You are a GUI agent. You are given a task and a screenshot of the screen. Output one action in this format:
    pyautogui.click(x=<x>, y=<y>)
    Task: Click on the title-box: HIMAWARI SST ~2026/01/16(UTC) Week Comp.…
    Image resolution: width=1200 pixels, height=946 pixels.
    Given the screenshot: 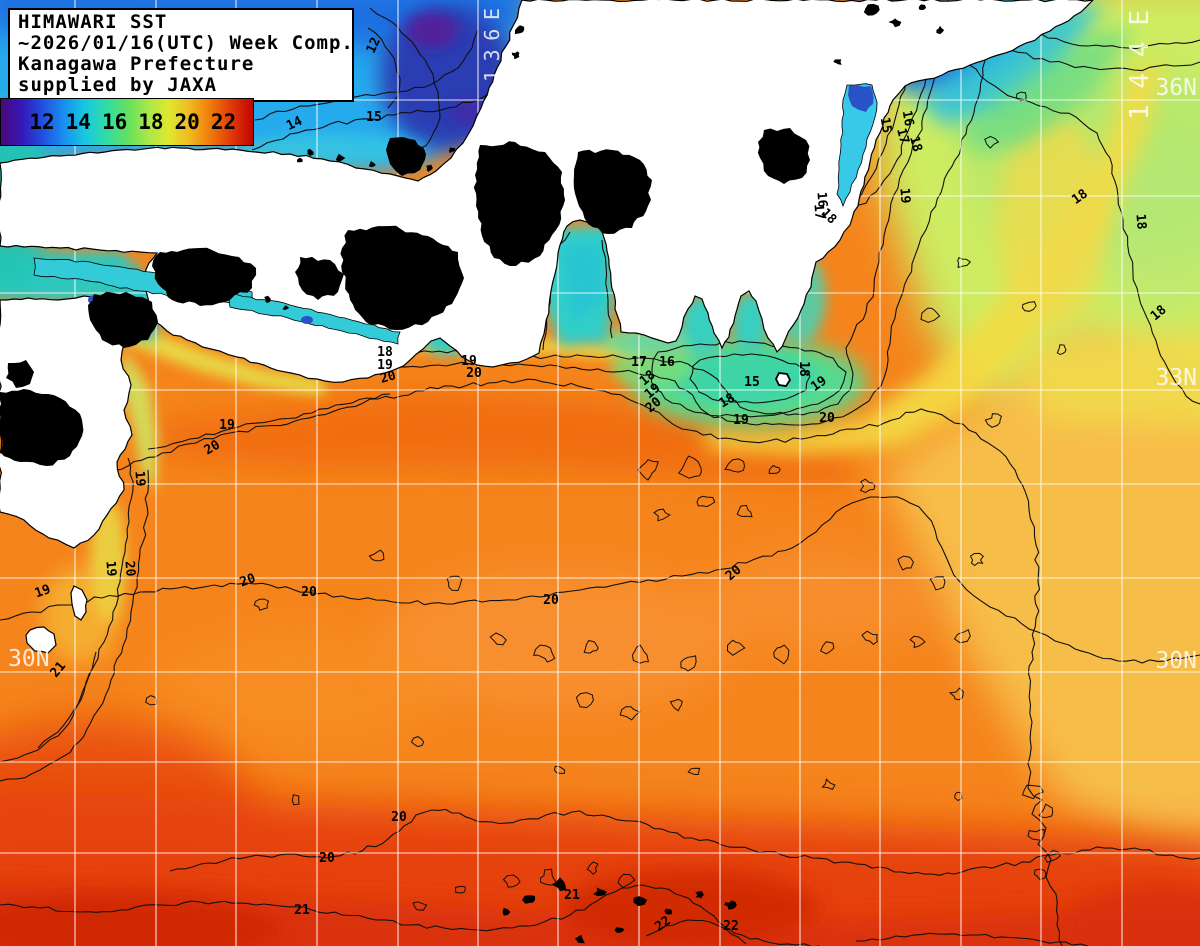 What is the action you would take?
    pyautogui.click(x=181, y=55)
    